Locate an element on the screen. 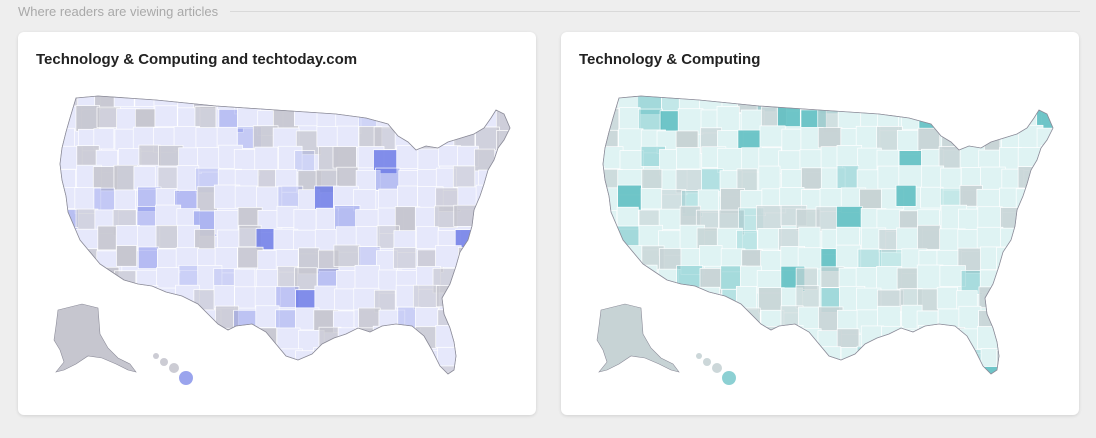 The height and width of the screenshot is (438, 1096). alaska-region is located at coordinates (638, 338).